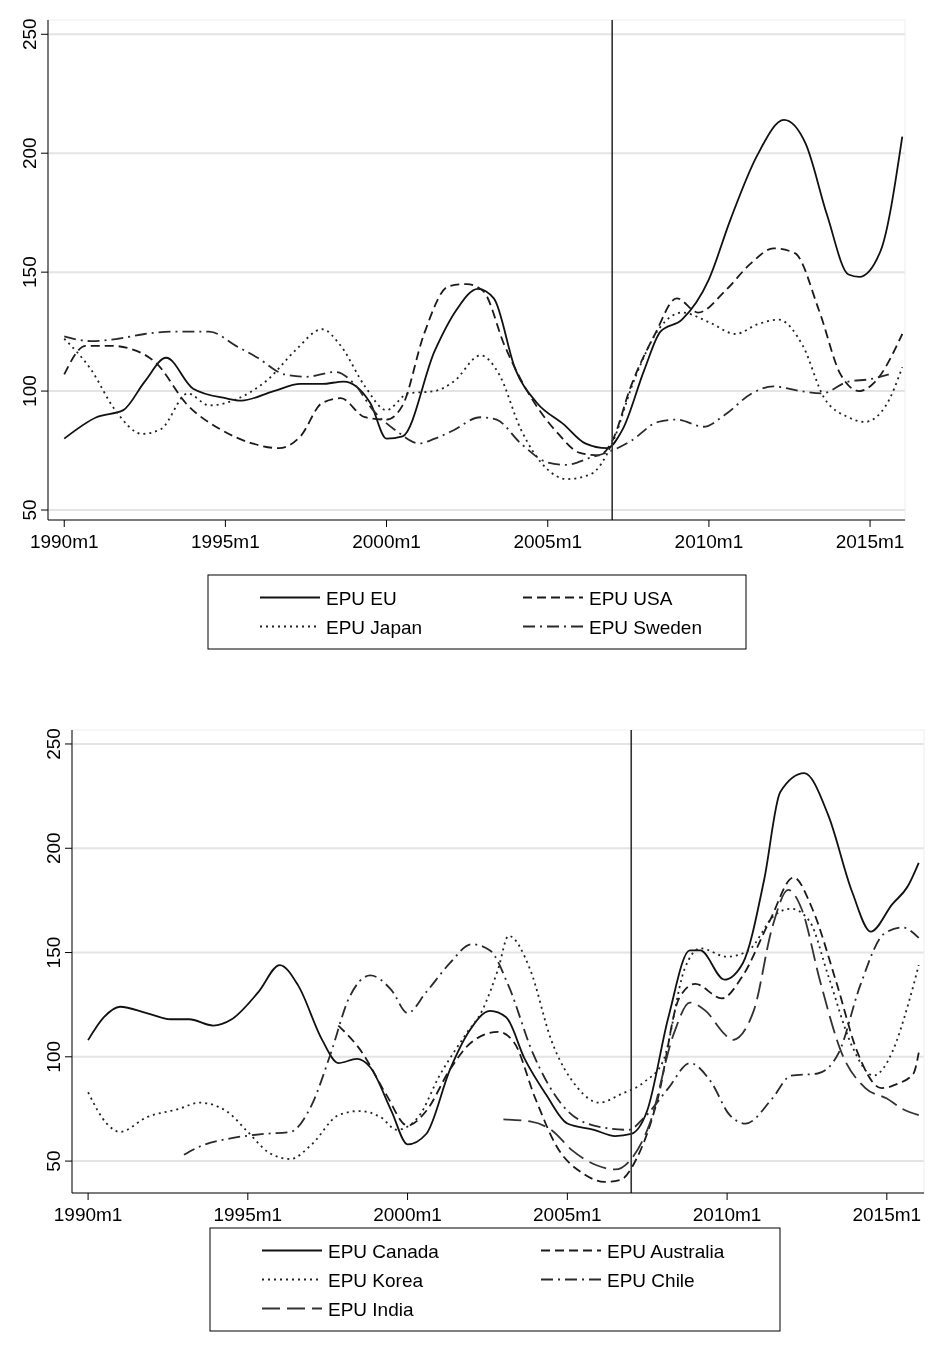 Image resolution: width=929 pixels, height=1360 pixels. What do you see at coordinates (376, 1280) in the screenshot?
I see `legend-label: EPU Korea` at bounding box center [376, 1280].